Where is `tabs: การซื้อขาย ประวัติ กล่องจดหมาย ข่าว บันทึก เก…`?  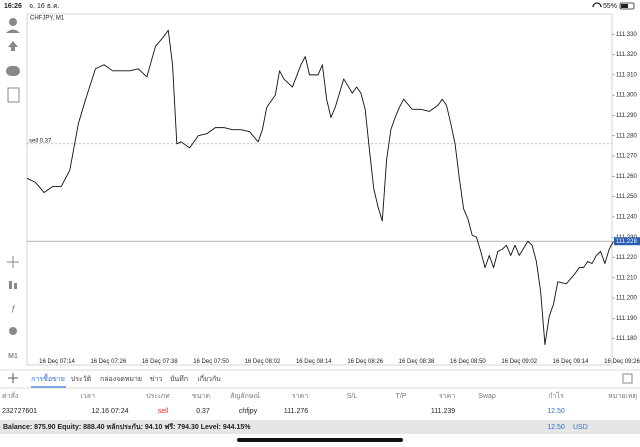
tabs: การซื้อขาย ประวัติ กล่องจดหมาย ข่าว บันทึก เก… is located at coordinates (126, 380).